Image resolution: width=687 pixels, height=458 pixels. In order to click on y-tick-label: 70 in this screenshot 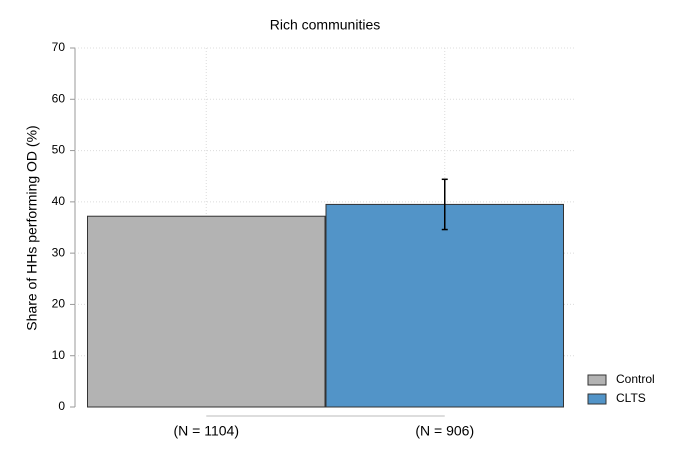, I will do `click(59, 47)`.